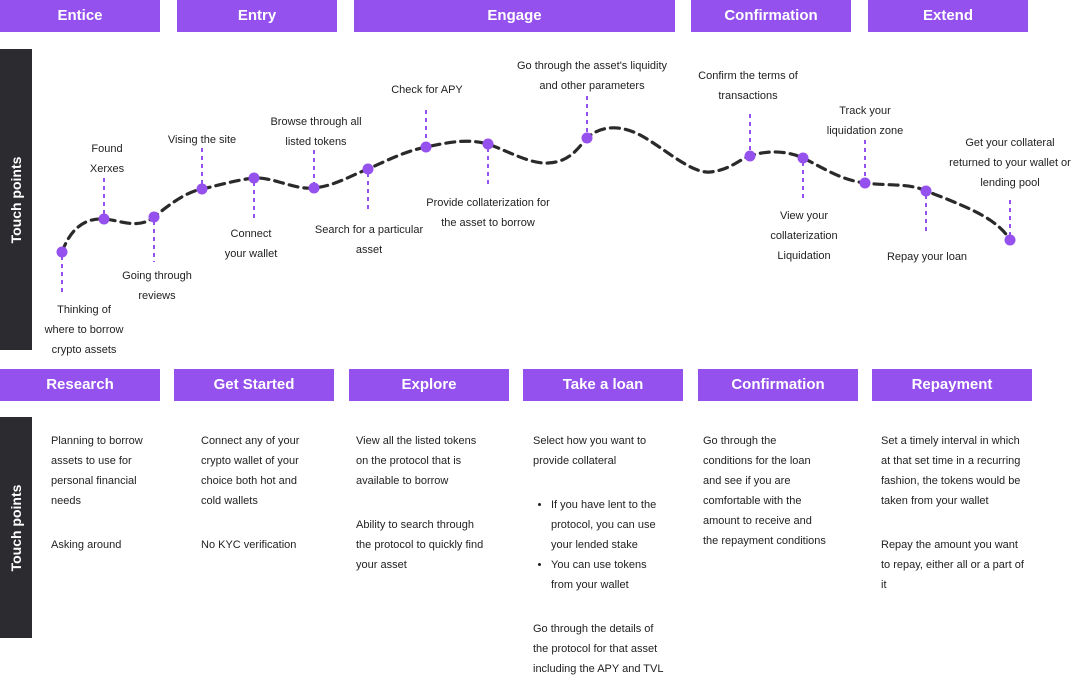 The image size is (1079, 679). I want to click on touchpoint-label-line: Vising the site, so click(202, 140).